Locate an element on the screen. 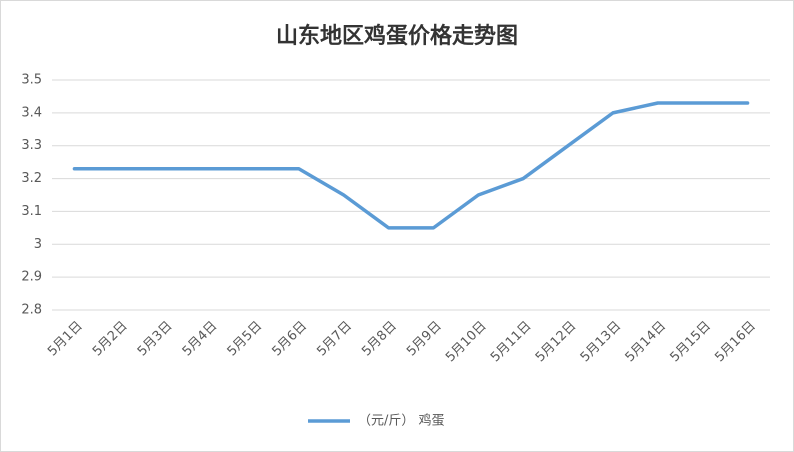  y-tick-label: 2.8 is located at coordinates (31, 310).